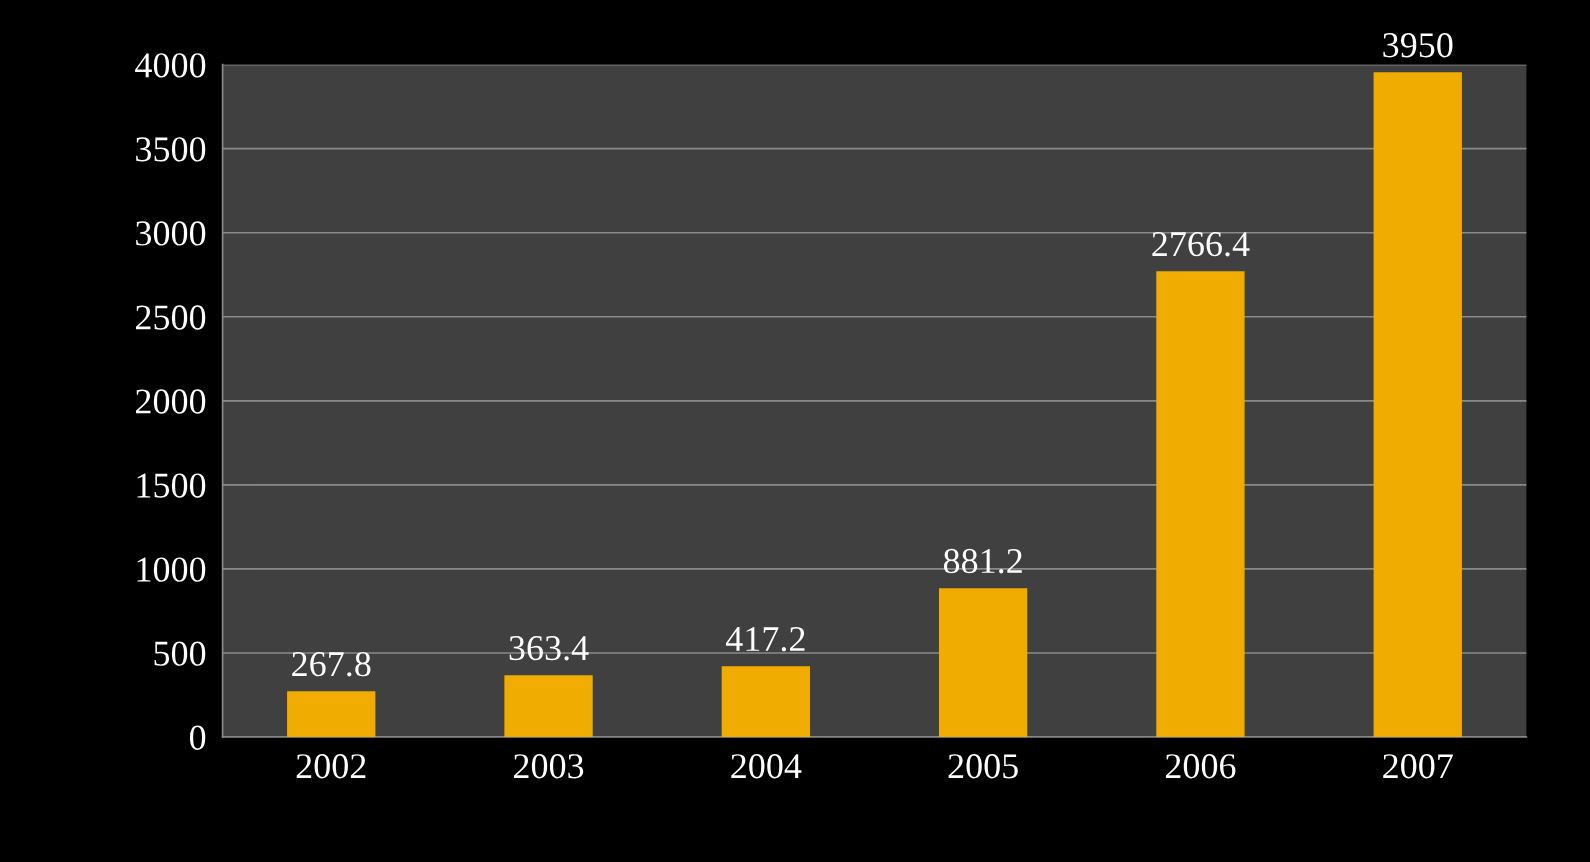 The image size is (1590, 862). I want to click on y-tick-label: 500, so click(180, 653).